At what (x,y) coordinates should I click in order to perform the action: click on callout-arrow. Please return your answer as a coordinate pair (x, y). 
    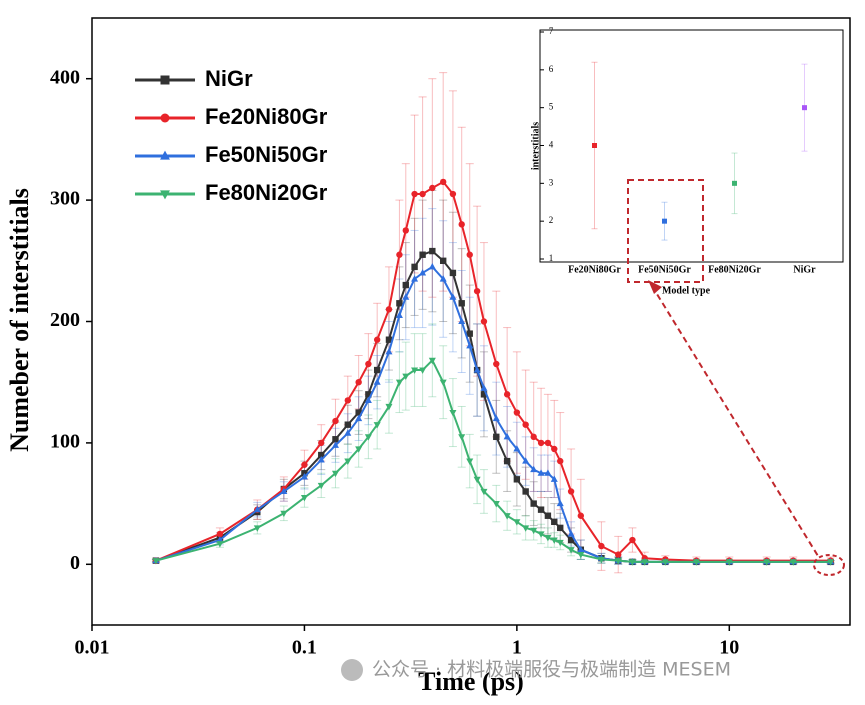
    Looking at the image, I should click on (655, 287).